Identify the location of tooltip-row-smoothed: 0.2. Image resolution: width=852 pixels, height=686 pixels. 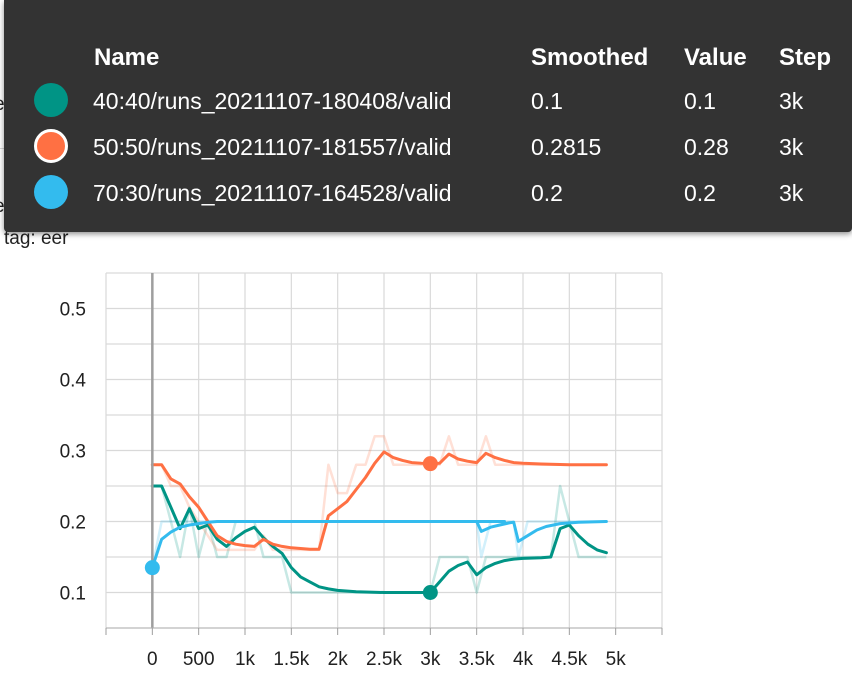
(547, 193).